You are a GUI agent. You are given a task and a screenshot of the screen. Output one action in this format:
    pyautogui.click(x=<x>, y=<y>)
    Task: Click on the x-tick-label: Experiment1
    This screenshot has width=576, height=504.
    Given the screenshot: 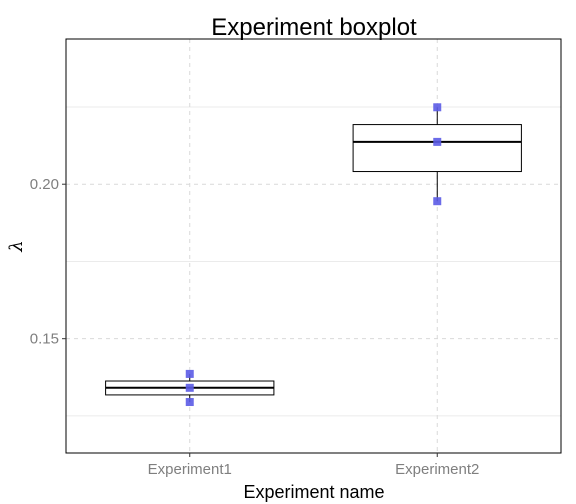 What is the action you would take?
    pyautogui.click(x=190, y=469)
    